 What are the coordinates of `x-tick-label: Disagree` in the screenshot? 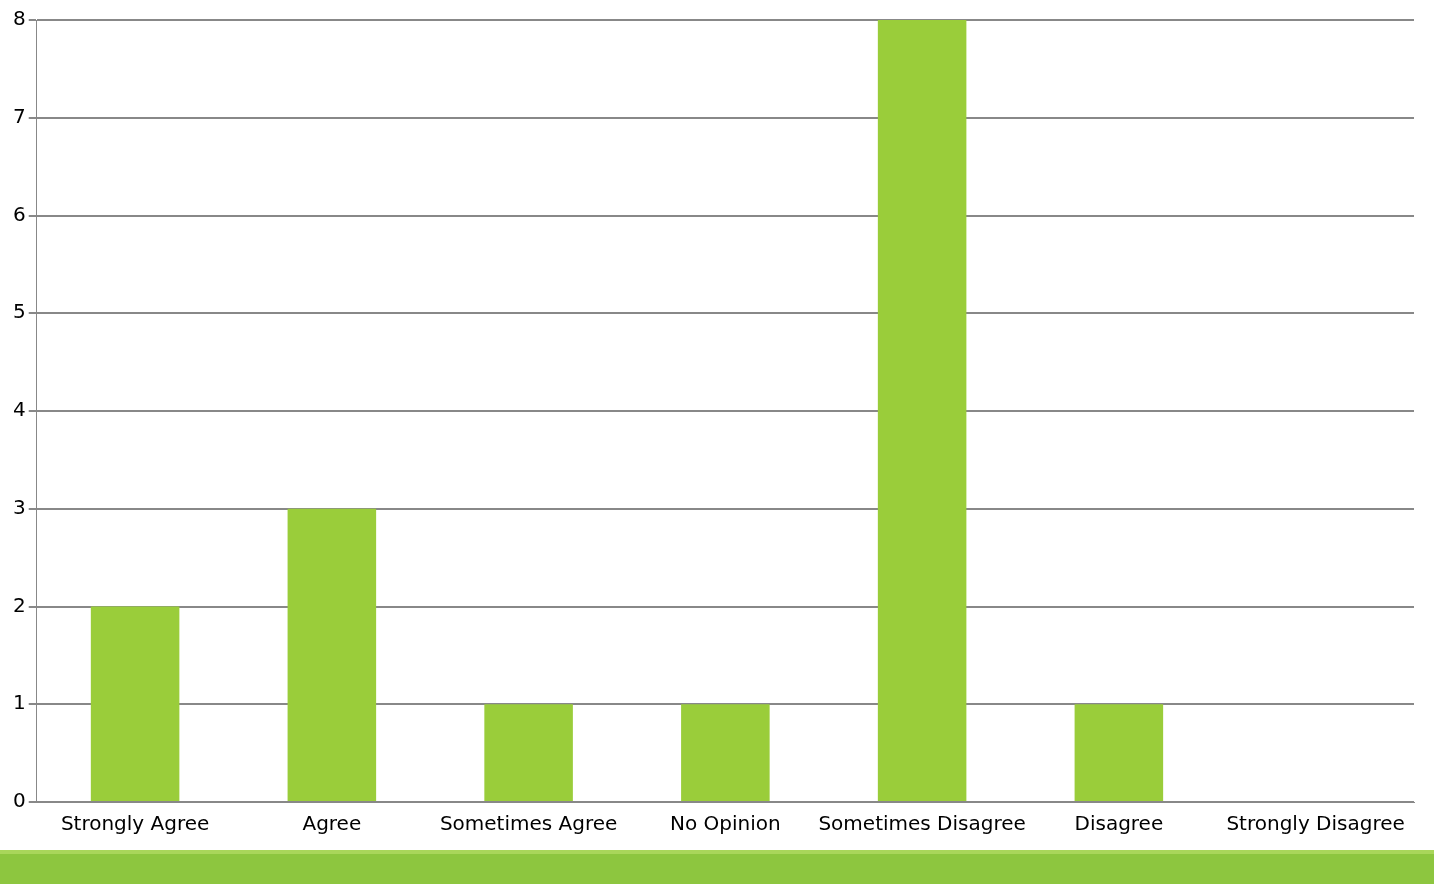 It's located at (1119, 823).